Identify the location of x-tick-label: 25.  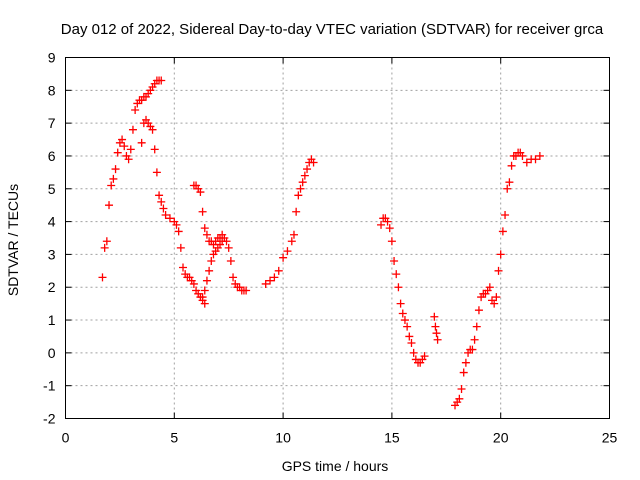
(610, 438).